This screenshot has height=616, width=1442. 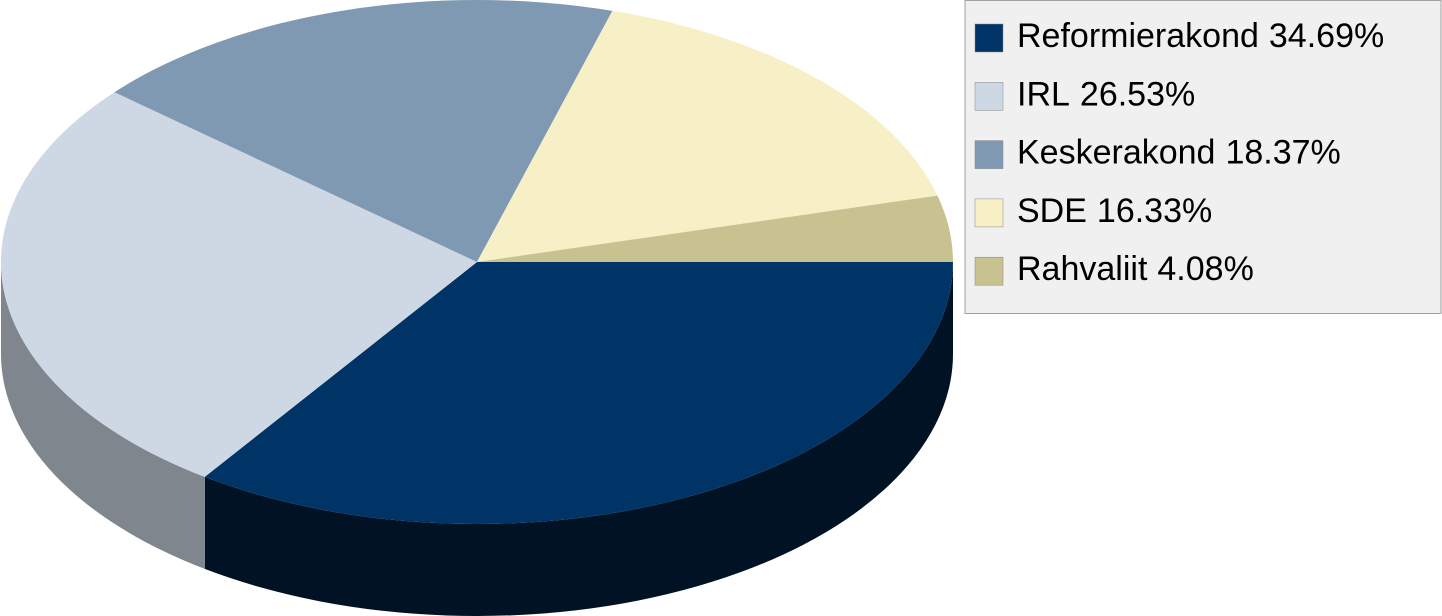 What do you see at coordinates (1326, 36) in the screenshot?
I see `legend-value: 34.69%` at bounding box center [1326, 36].